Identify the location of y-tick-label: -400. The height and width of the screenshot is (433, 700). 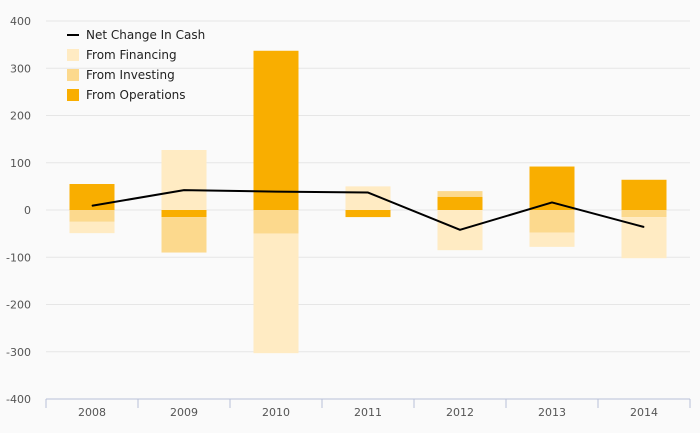
(18, 399).